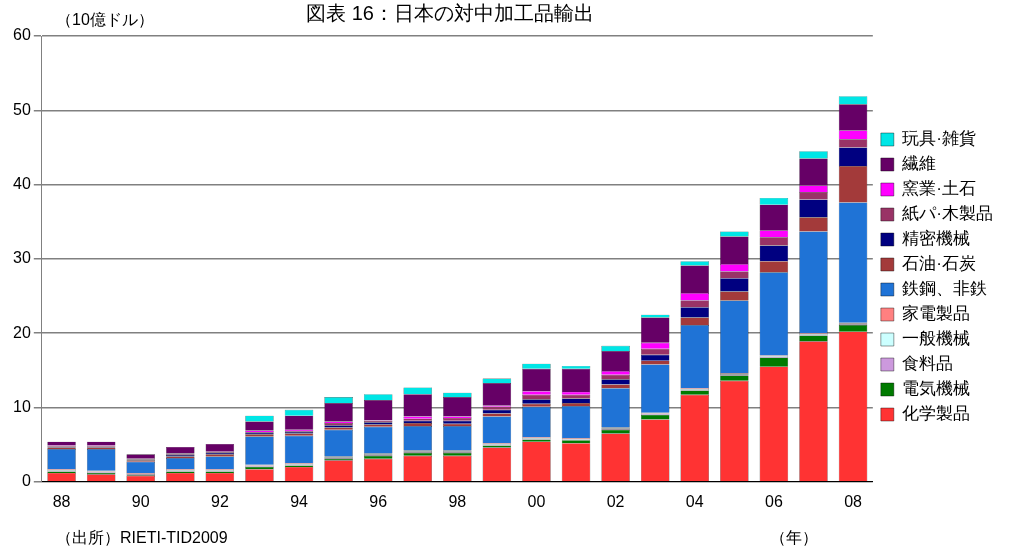  Describe the element at coordinates (22, 184) in the screenshot. I see `y-tick-label: 40` at that location.